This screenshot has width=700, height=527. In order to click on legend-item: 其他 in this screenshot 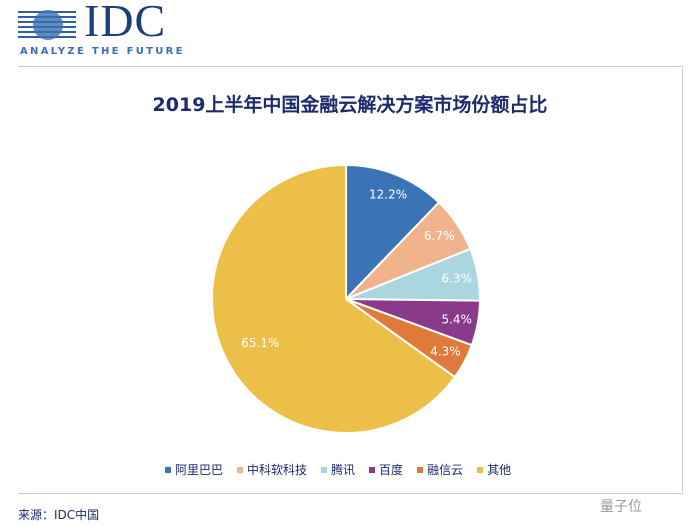, I will do `click(494, 469)`.